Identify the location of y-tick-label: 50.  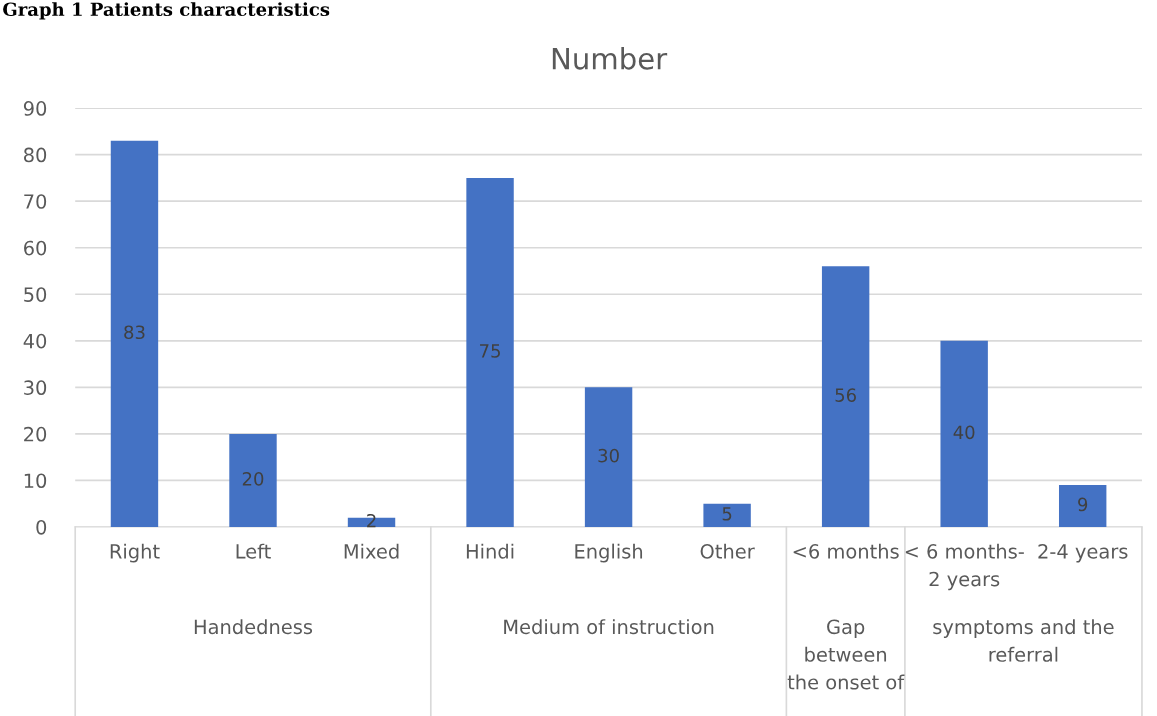
(35, 294).